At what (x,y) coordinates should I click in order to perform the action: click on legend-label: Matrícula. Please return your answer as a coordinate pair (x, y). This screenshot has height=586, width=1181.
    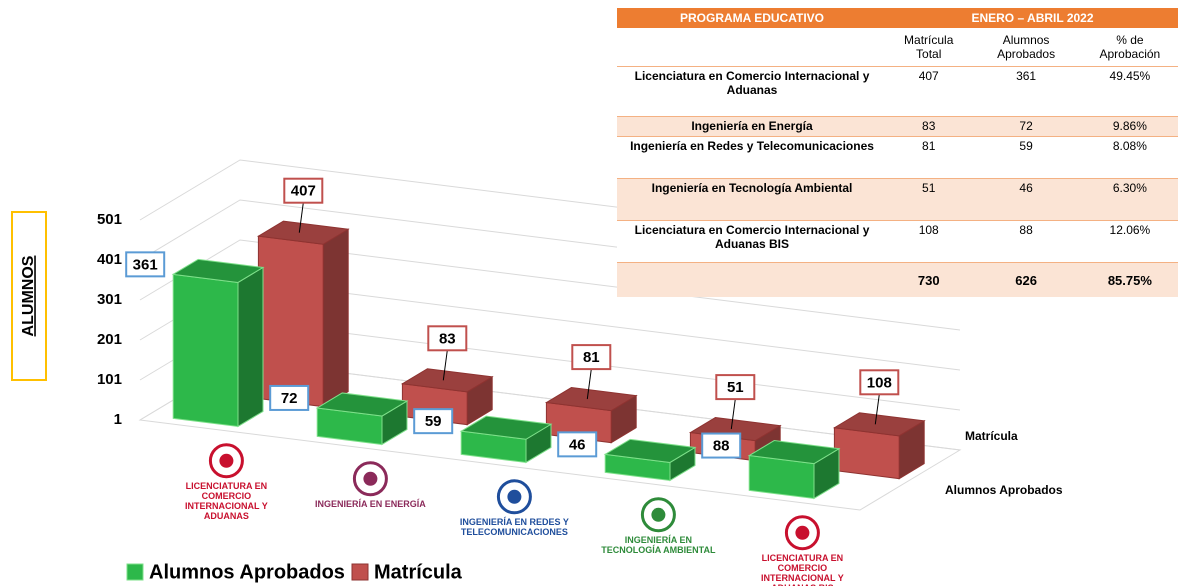
    Looking at the image, I should click on (418, 572).